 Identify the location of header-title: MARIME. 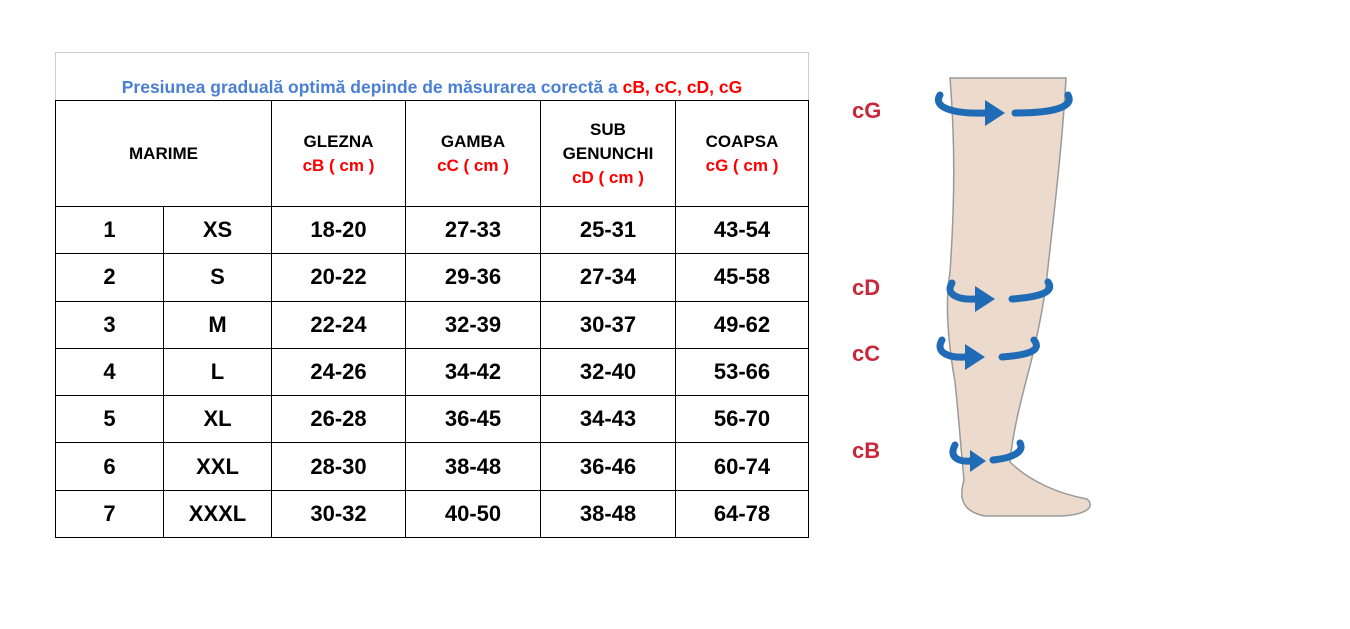
(163, 153).